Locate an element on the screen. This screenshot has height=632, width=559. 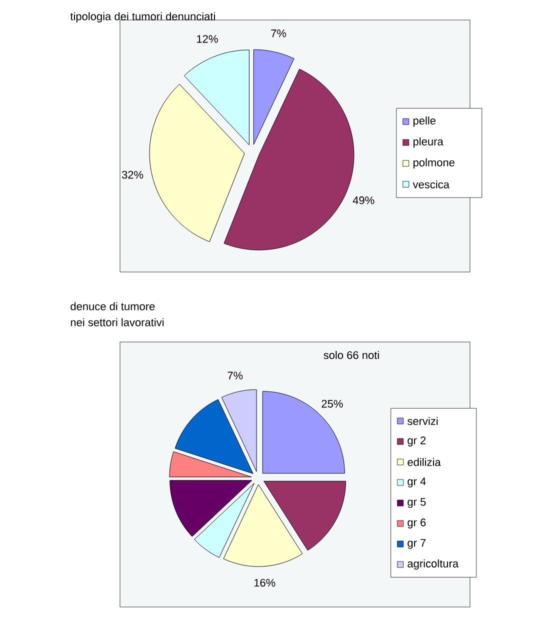
legend-label: gr 5 is located at coordinates (417, 503).